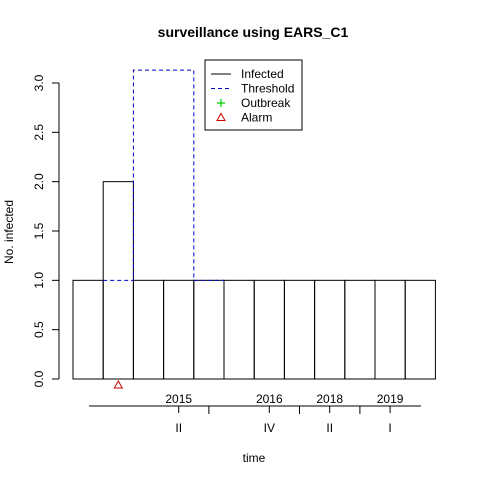  Describe the element at coordinates (9, 232) in the screenshot. I see `y-axis-label: No. infected` at that location.